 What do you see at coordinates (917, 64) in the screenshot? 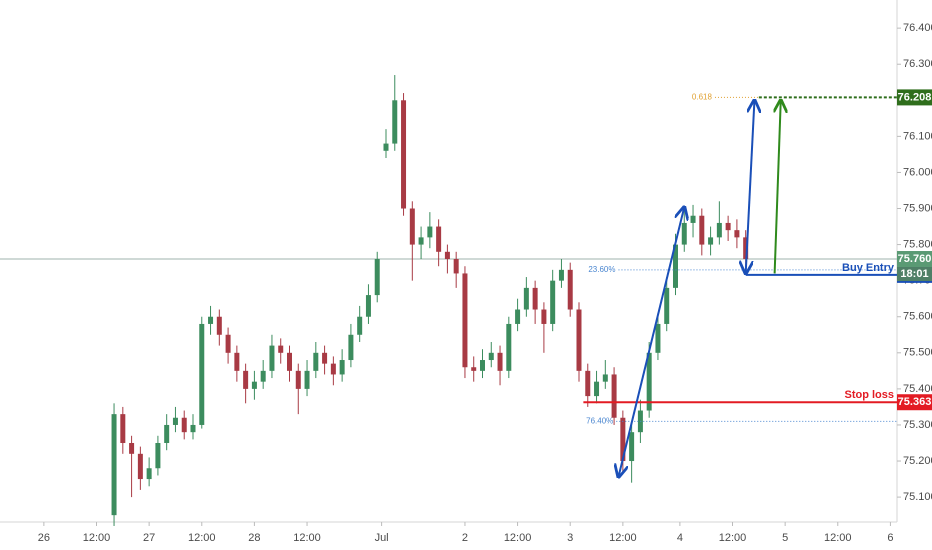
I see `y-tick-label: 76.300` at bounding box center [917, 64].